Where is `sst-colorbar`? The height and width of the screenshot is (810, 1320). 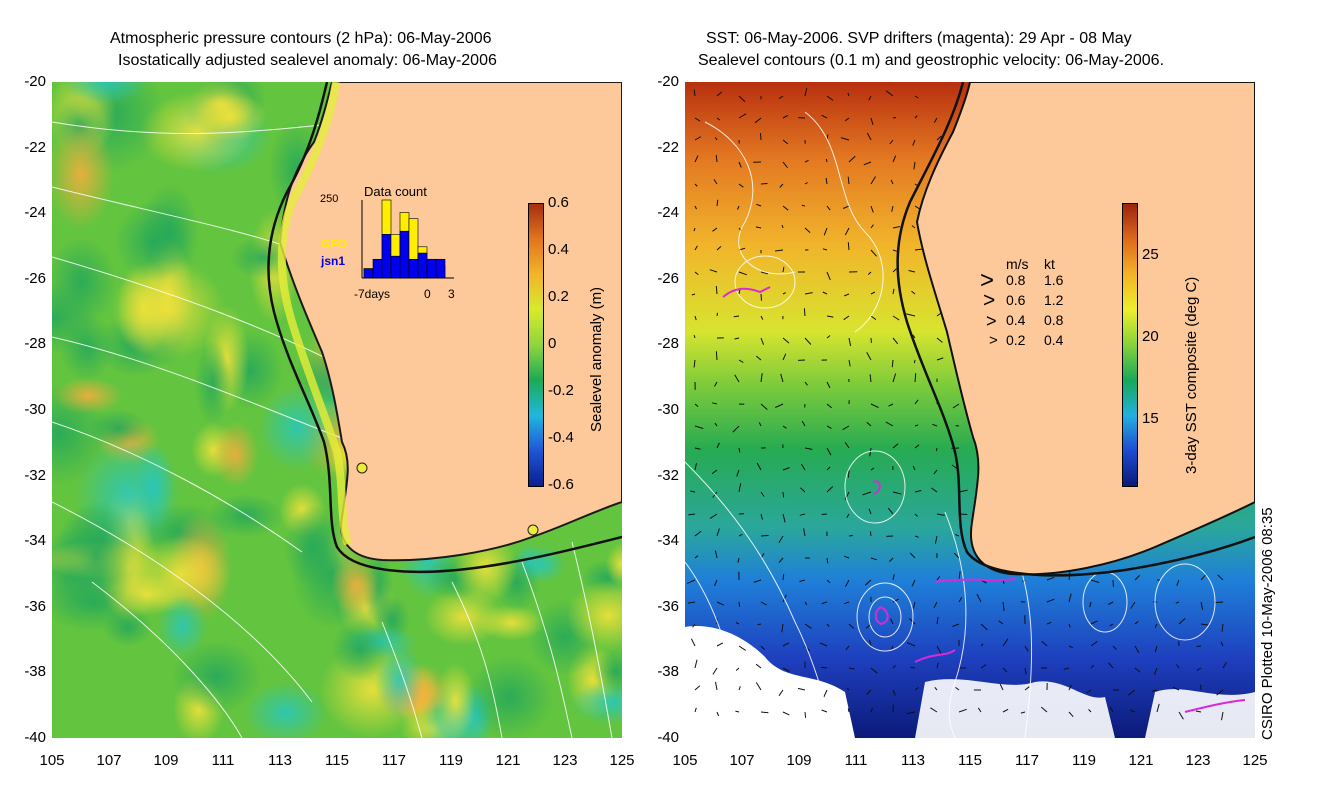
sst-colorbar is located at coordinates (1130, 345).